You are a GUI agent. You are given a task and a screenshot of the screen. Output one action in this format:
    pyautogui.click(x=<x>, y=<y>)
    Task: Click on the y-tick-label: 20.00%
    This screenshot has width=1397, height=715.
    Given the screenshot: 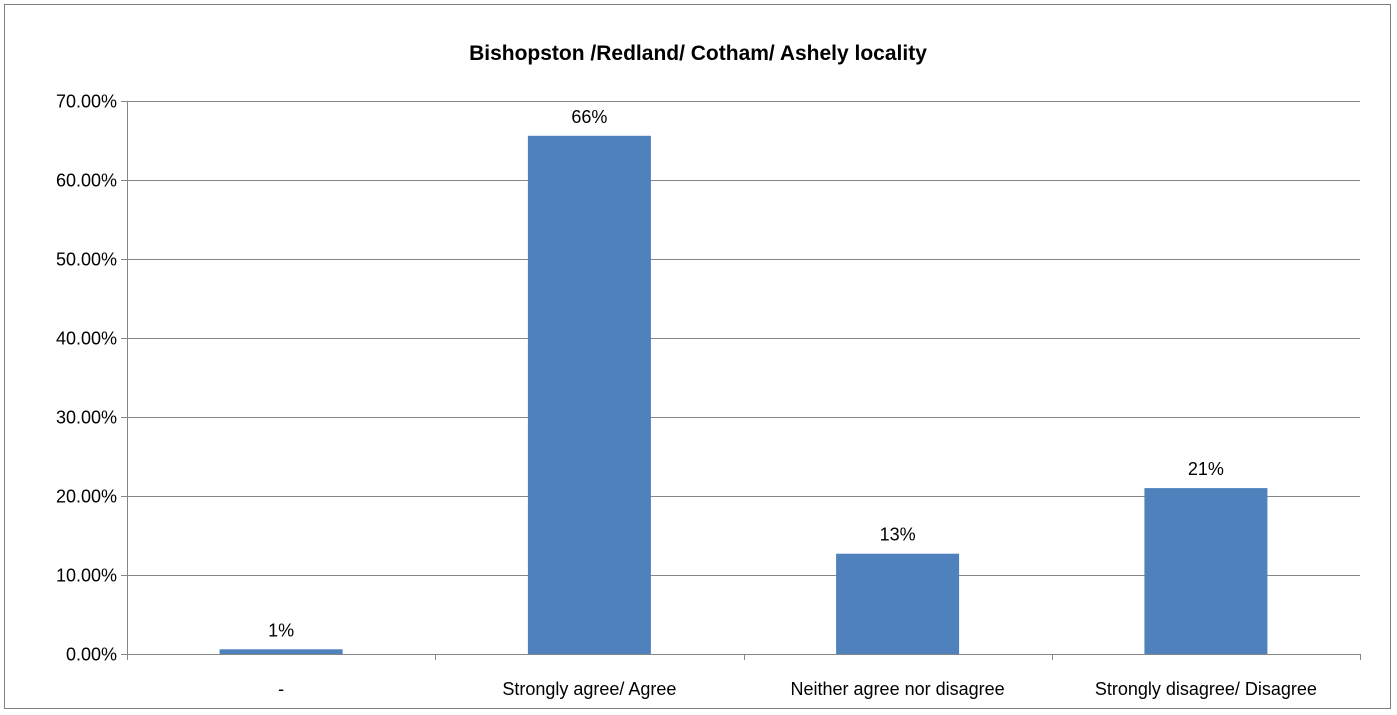 What is the action you would take?
    pyautogui.click(x=86, y=497)
    